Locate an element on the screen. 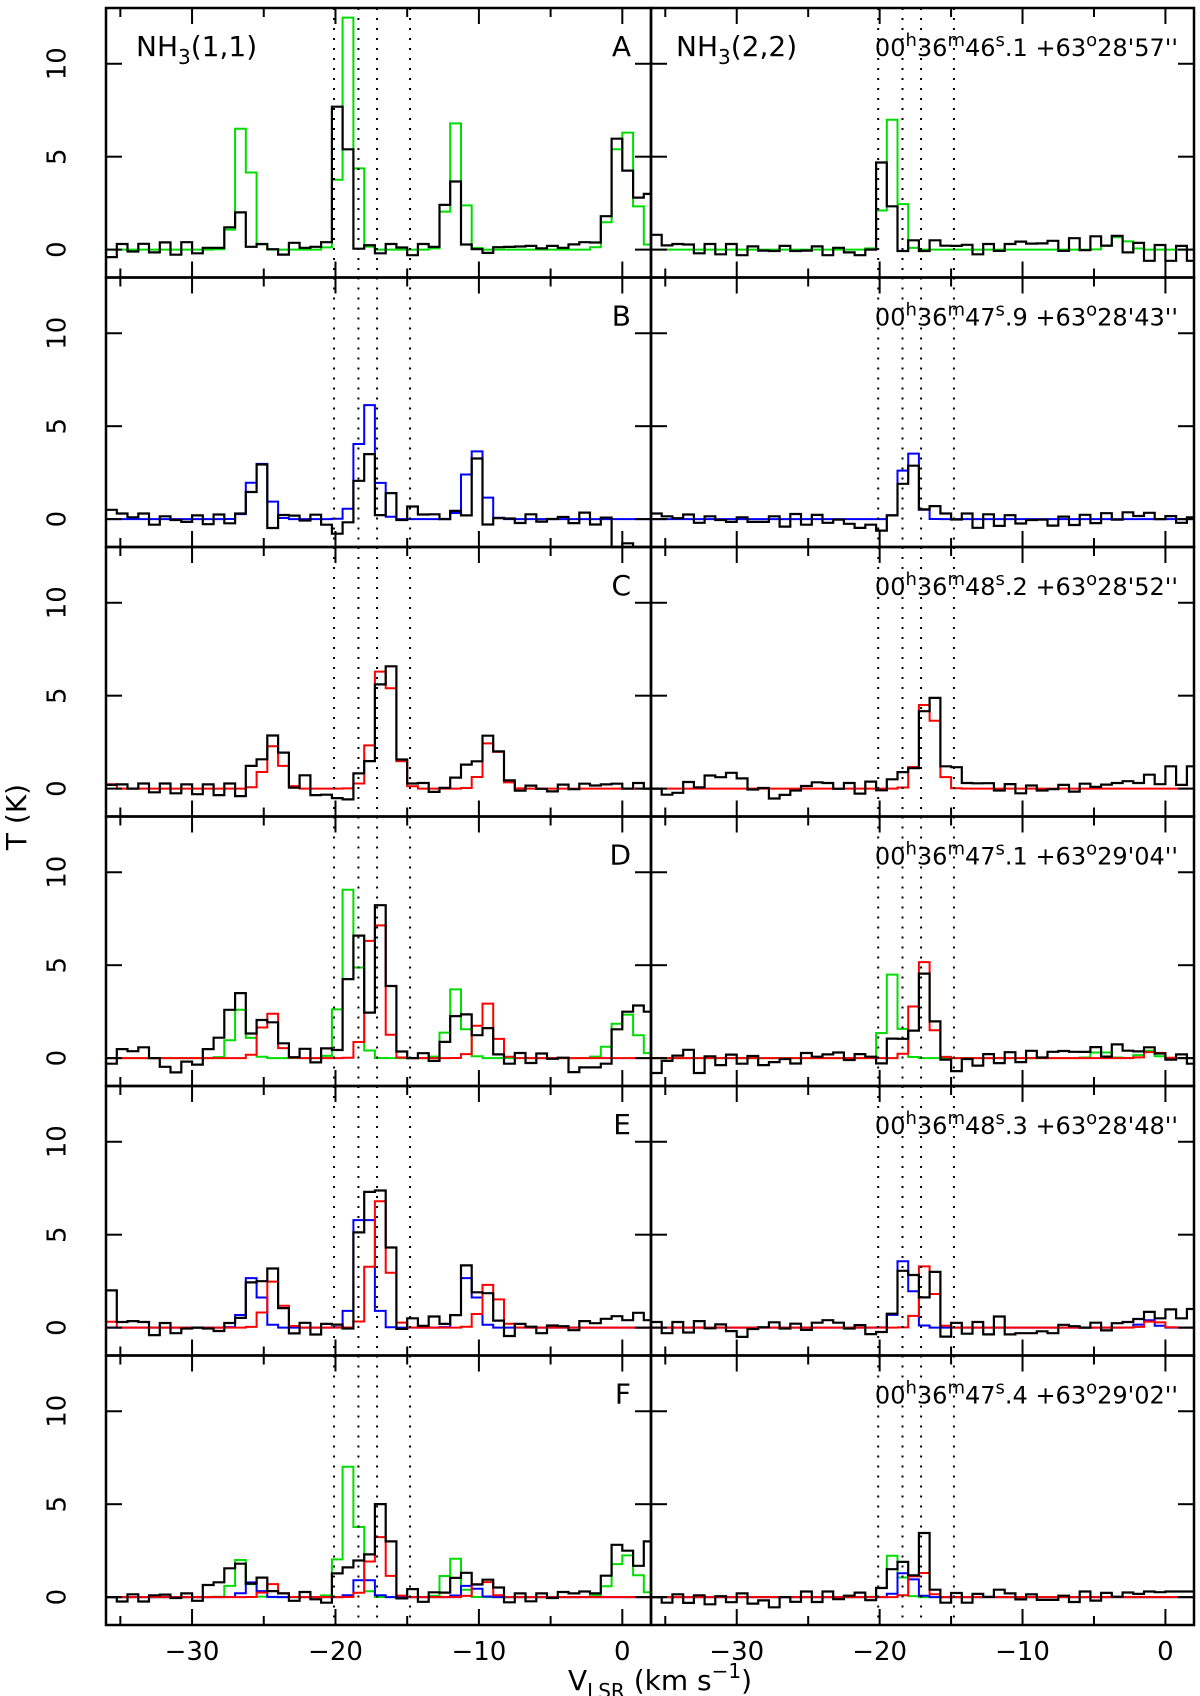  transition-label-nh3-11: NH3(1,1) is located at coordinates (196, 49).